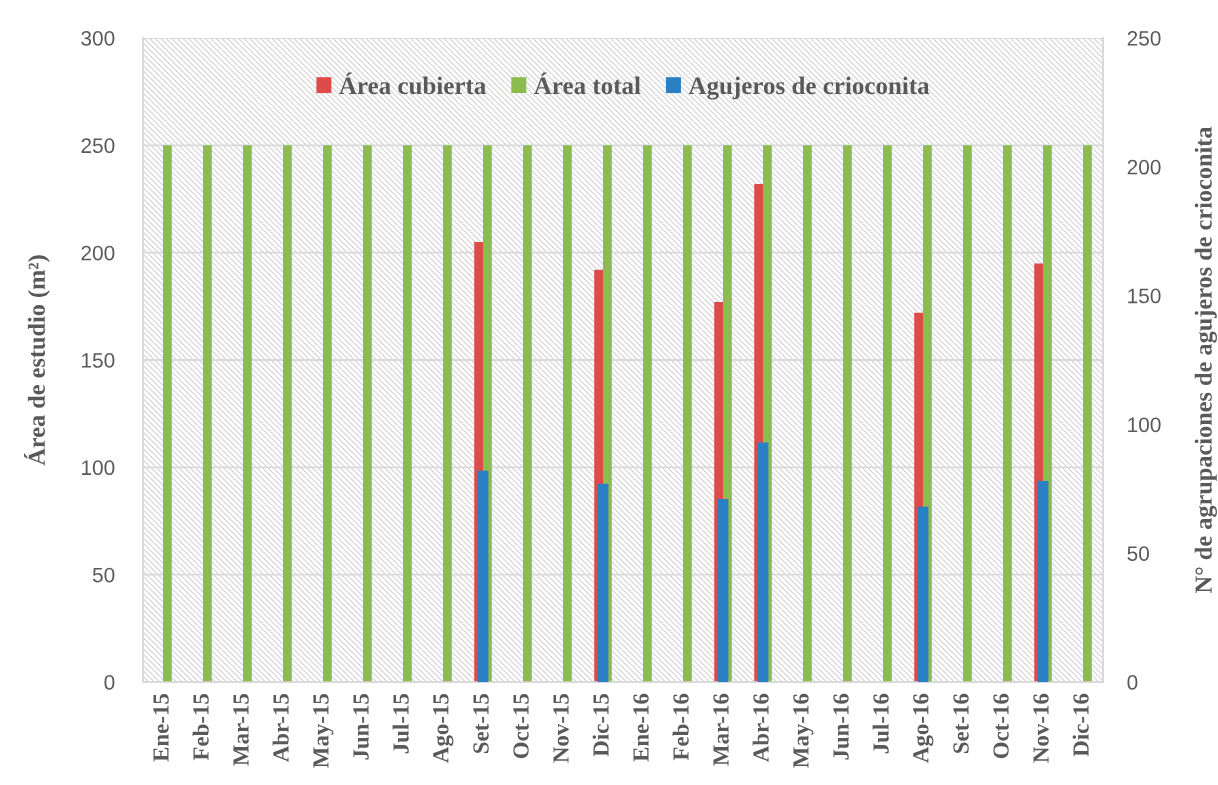  I want to click on y2-tick-label: 250, so click(1144, 38).